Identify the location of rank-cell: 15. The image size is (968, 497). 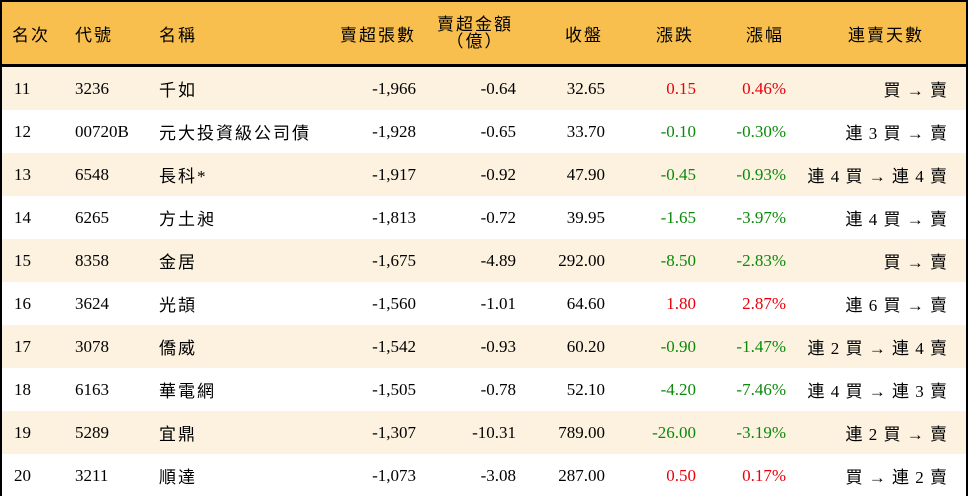
(22, 260).